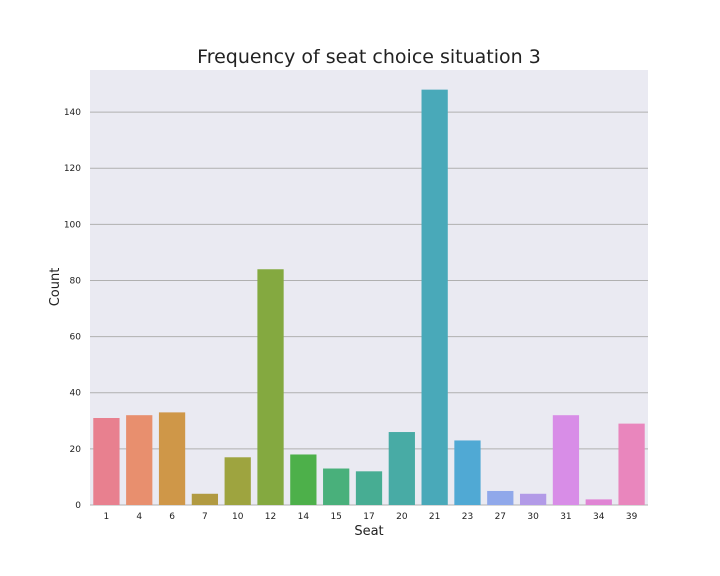 The image size is (720, 576). I want to click on x-tick-label: 6, so click(172, 517).